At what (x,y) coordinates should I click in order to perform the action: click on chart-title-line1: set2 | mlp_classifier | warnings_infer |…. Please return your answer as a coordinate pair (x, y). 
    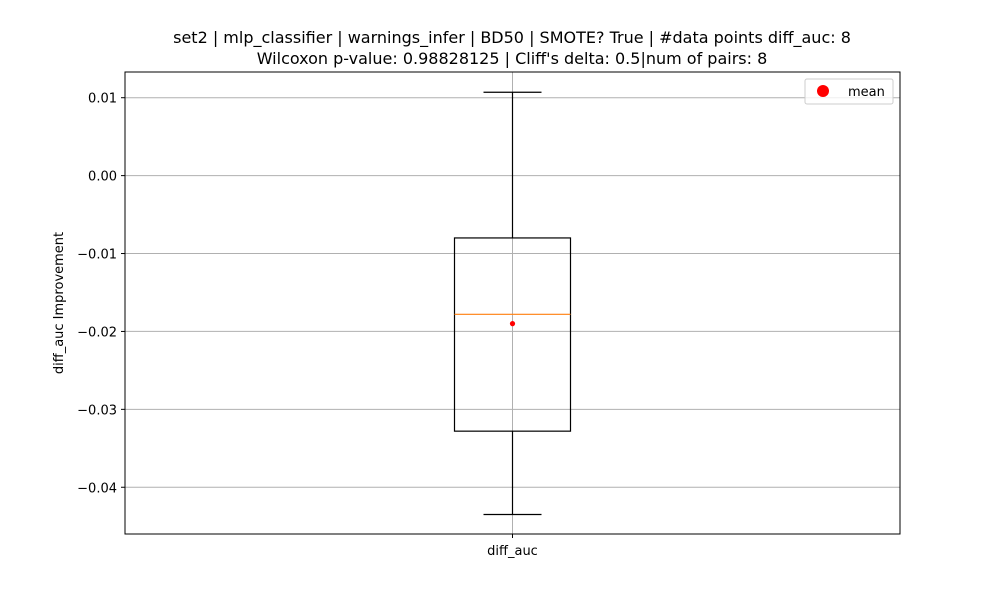
    Looking at the image, I should click on (512, 38).